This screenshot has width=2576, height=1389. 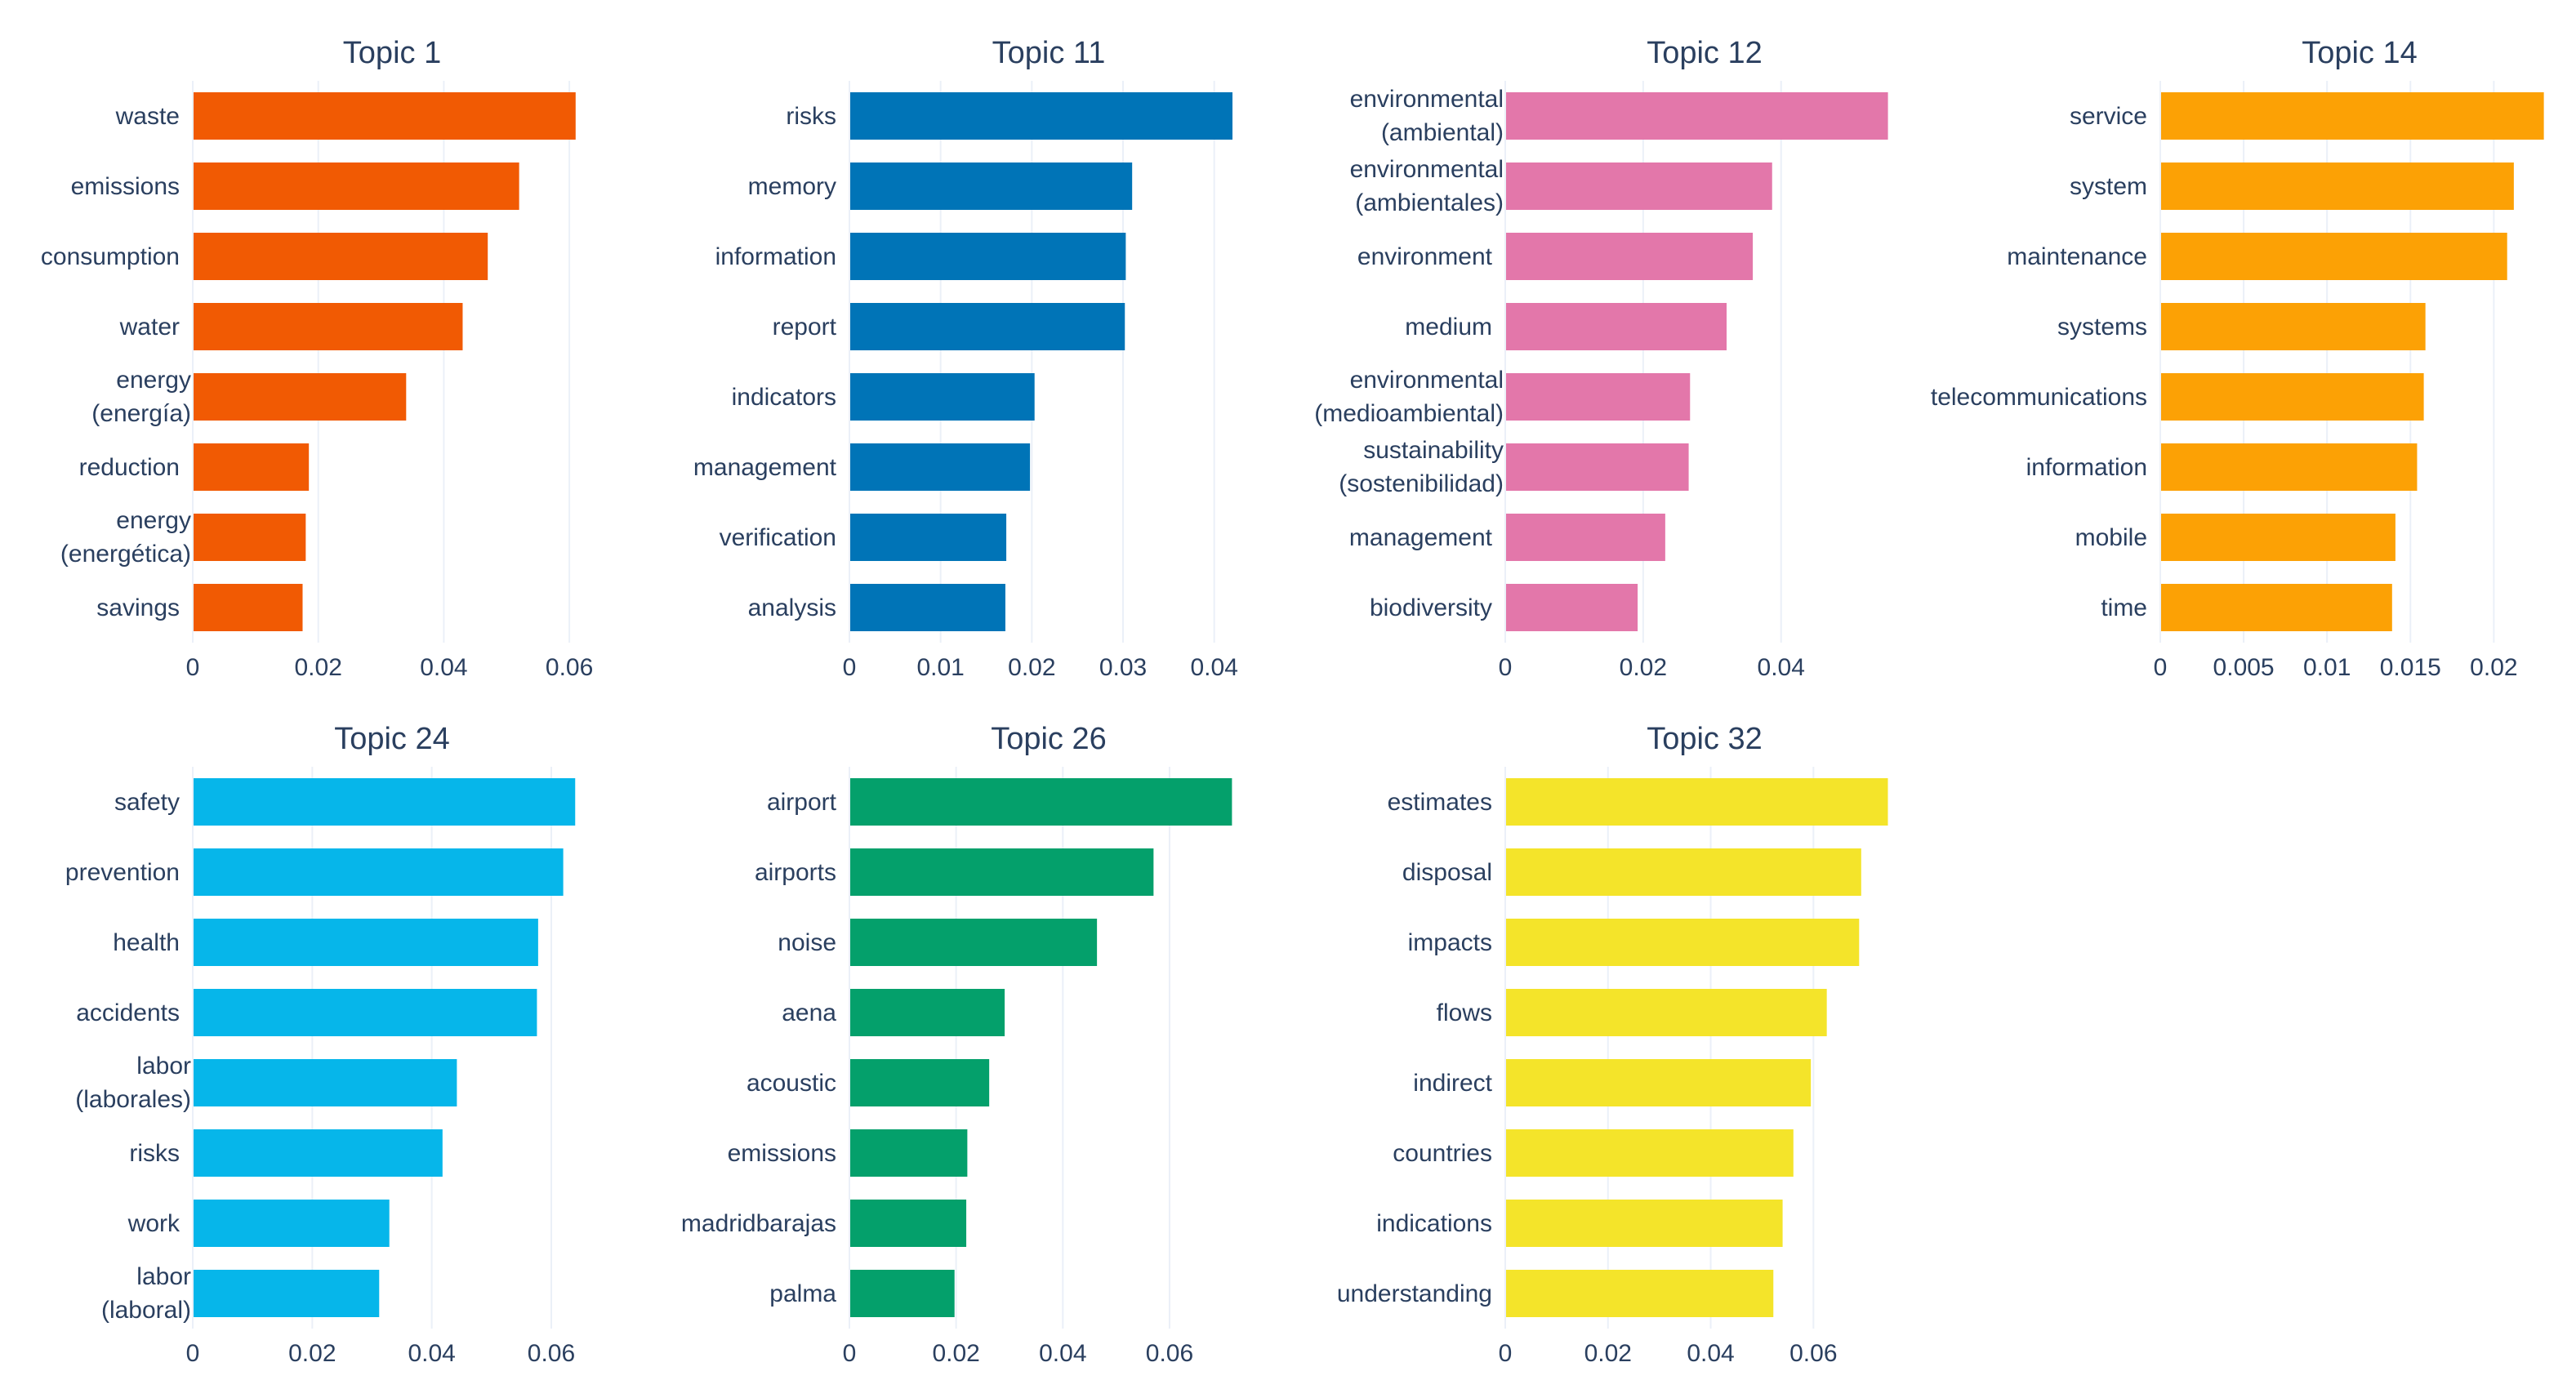 What do you see at coordinates (146, 1310) in the screenshot?
I see `chart-5-category-label-line: (laboral)` at bounding box center [146, 1310].